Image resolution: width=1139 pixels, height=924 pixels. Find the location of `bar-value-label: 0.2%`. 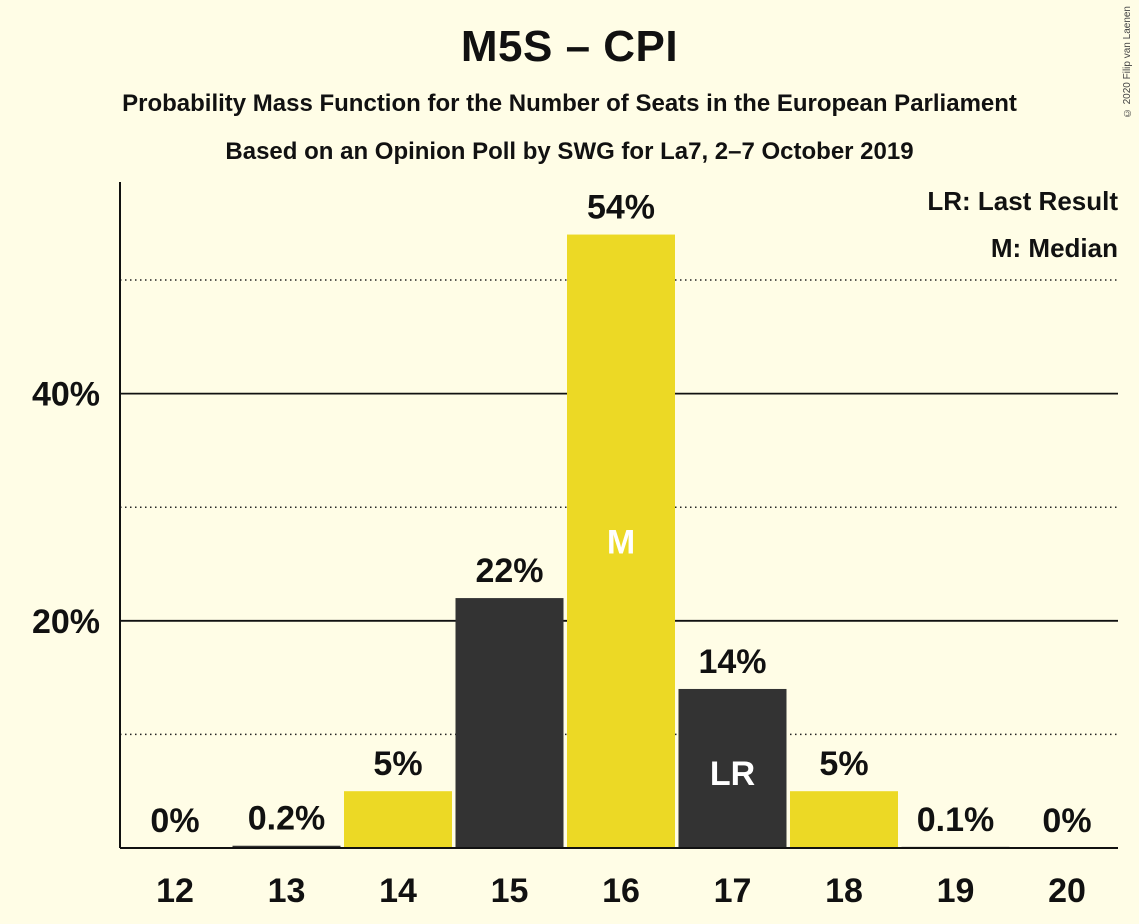

bar-value-label: 0.2% is located at coordinates (287, 819).